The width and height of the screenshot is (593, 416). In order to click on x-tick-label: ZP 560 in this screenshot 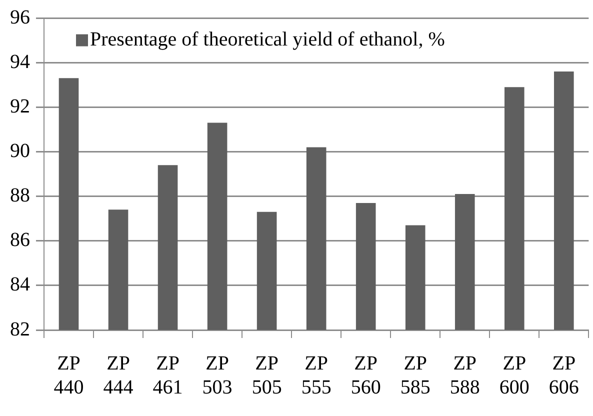, I will do `click(365, 375)`.